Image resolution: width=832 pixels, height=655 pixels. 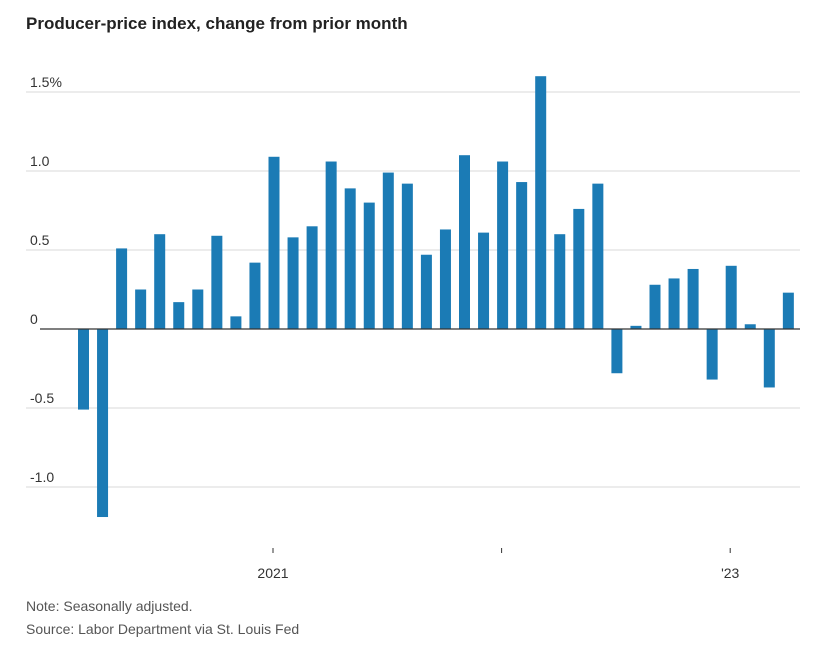 What do you see at coordinates (46, 82) in the screenshot?
I see `y-tick-label: 1.5%` at bounding box center [46, 82].